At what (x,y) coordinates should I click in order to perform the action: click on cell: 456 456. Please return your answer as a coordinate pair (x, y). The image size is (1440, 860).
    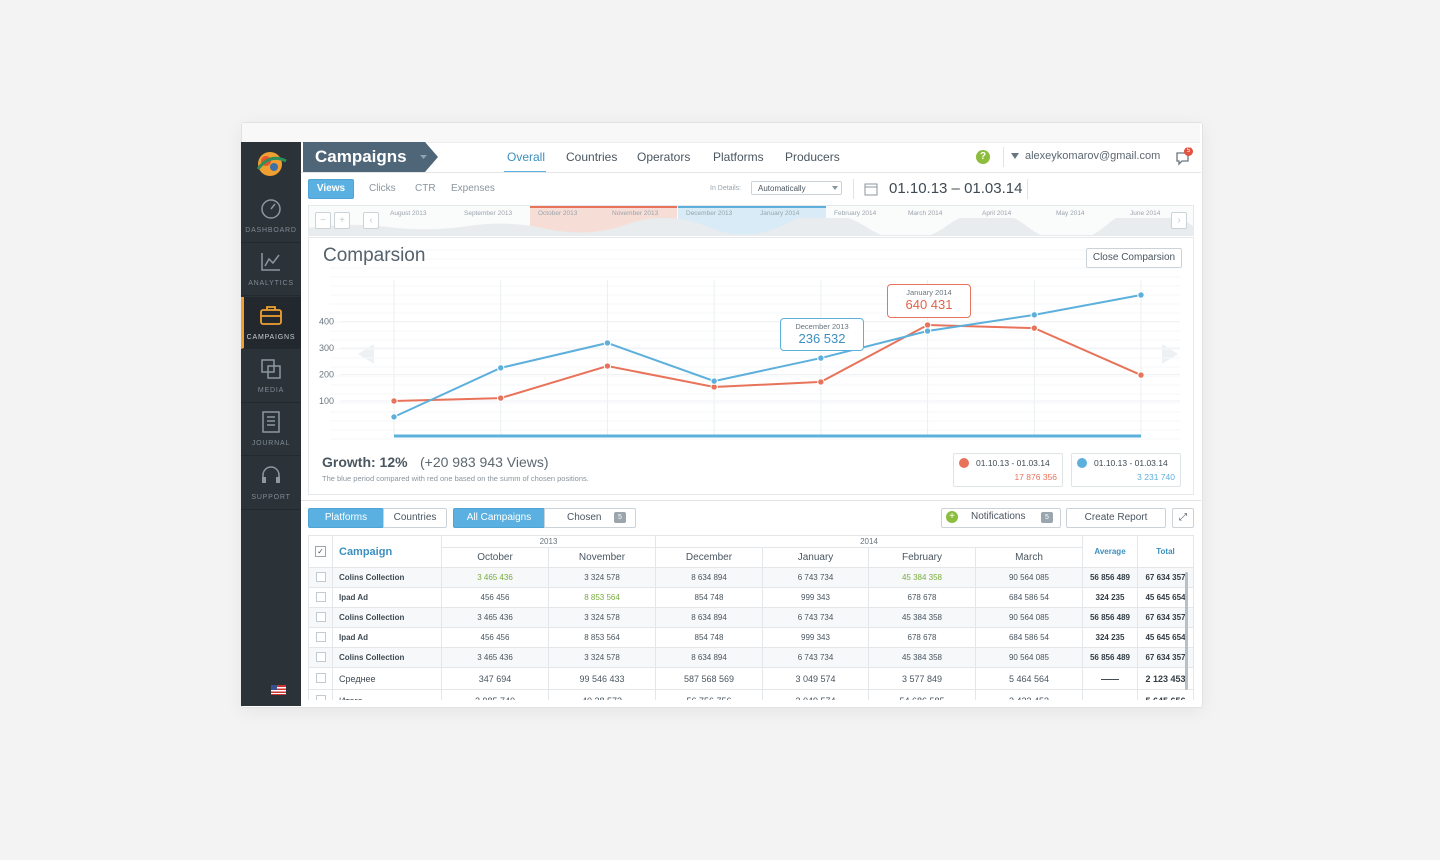
    Looking at the image, I should click on (495, 597).